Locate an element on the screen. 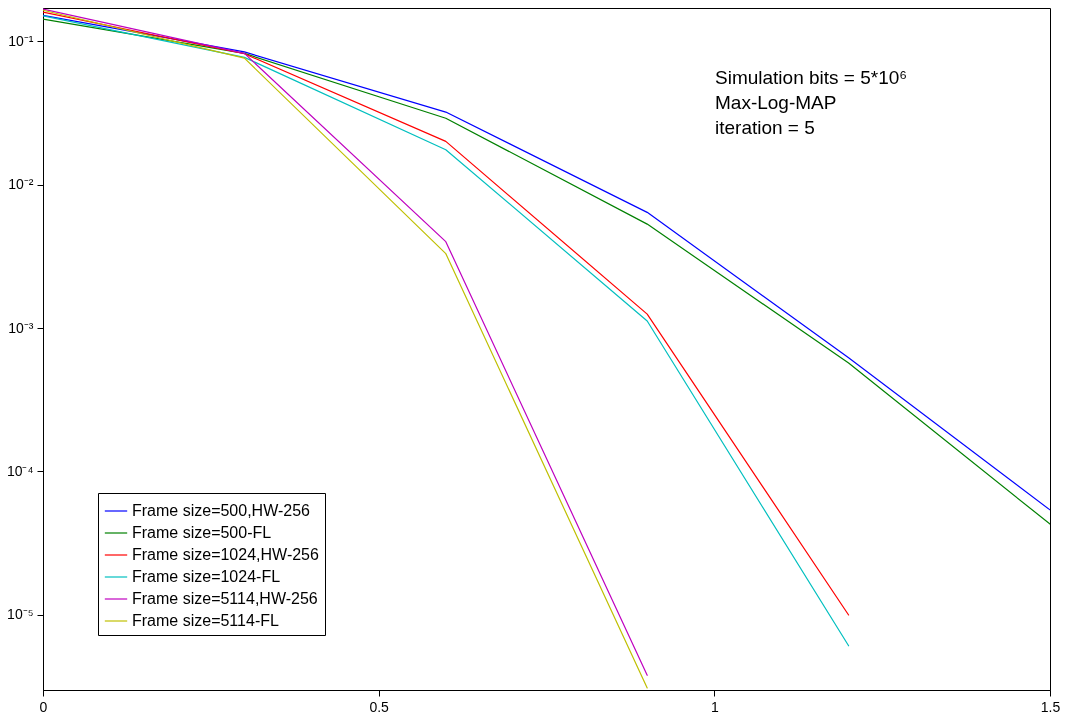 The image size is (1071, 723). y-tick-label: 10⁻⁴ is located at coordinates (20, 471).